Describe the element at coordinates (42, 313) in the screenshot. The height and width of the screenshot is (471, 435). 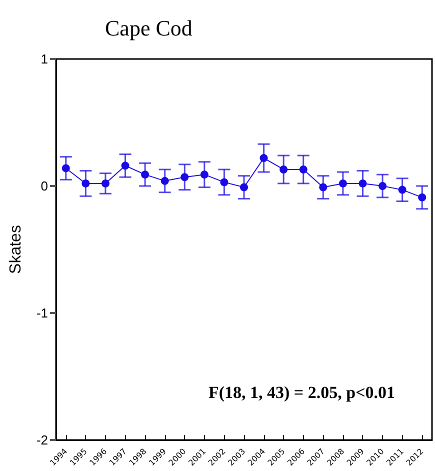
I see `y-tick-label: -1` at that location.